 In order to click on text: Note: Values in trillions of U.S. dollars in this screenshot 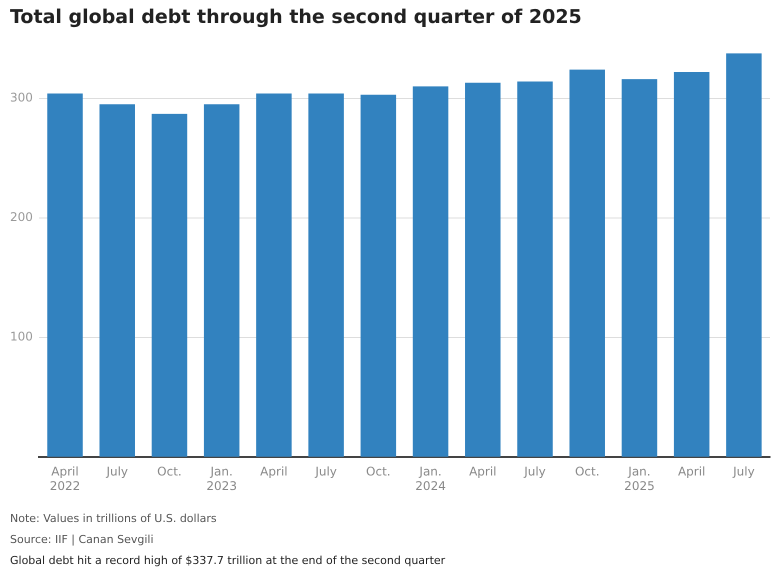, I will do `click(114, 519)`.